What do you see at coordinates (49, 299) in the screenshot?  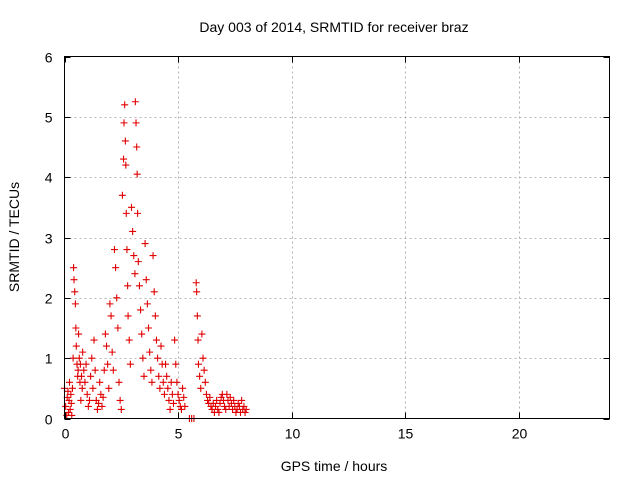 I see `y-tick-label: 2` at bounding box center [49, 299].